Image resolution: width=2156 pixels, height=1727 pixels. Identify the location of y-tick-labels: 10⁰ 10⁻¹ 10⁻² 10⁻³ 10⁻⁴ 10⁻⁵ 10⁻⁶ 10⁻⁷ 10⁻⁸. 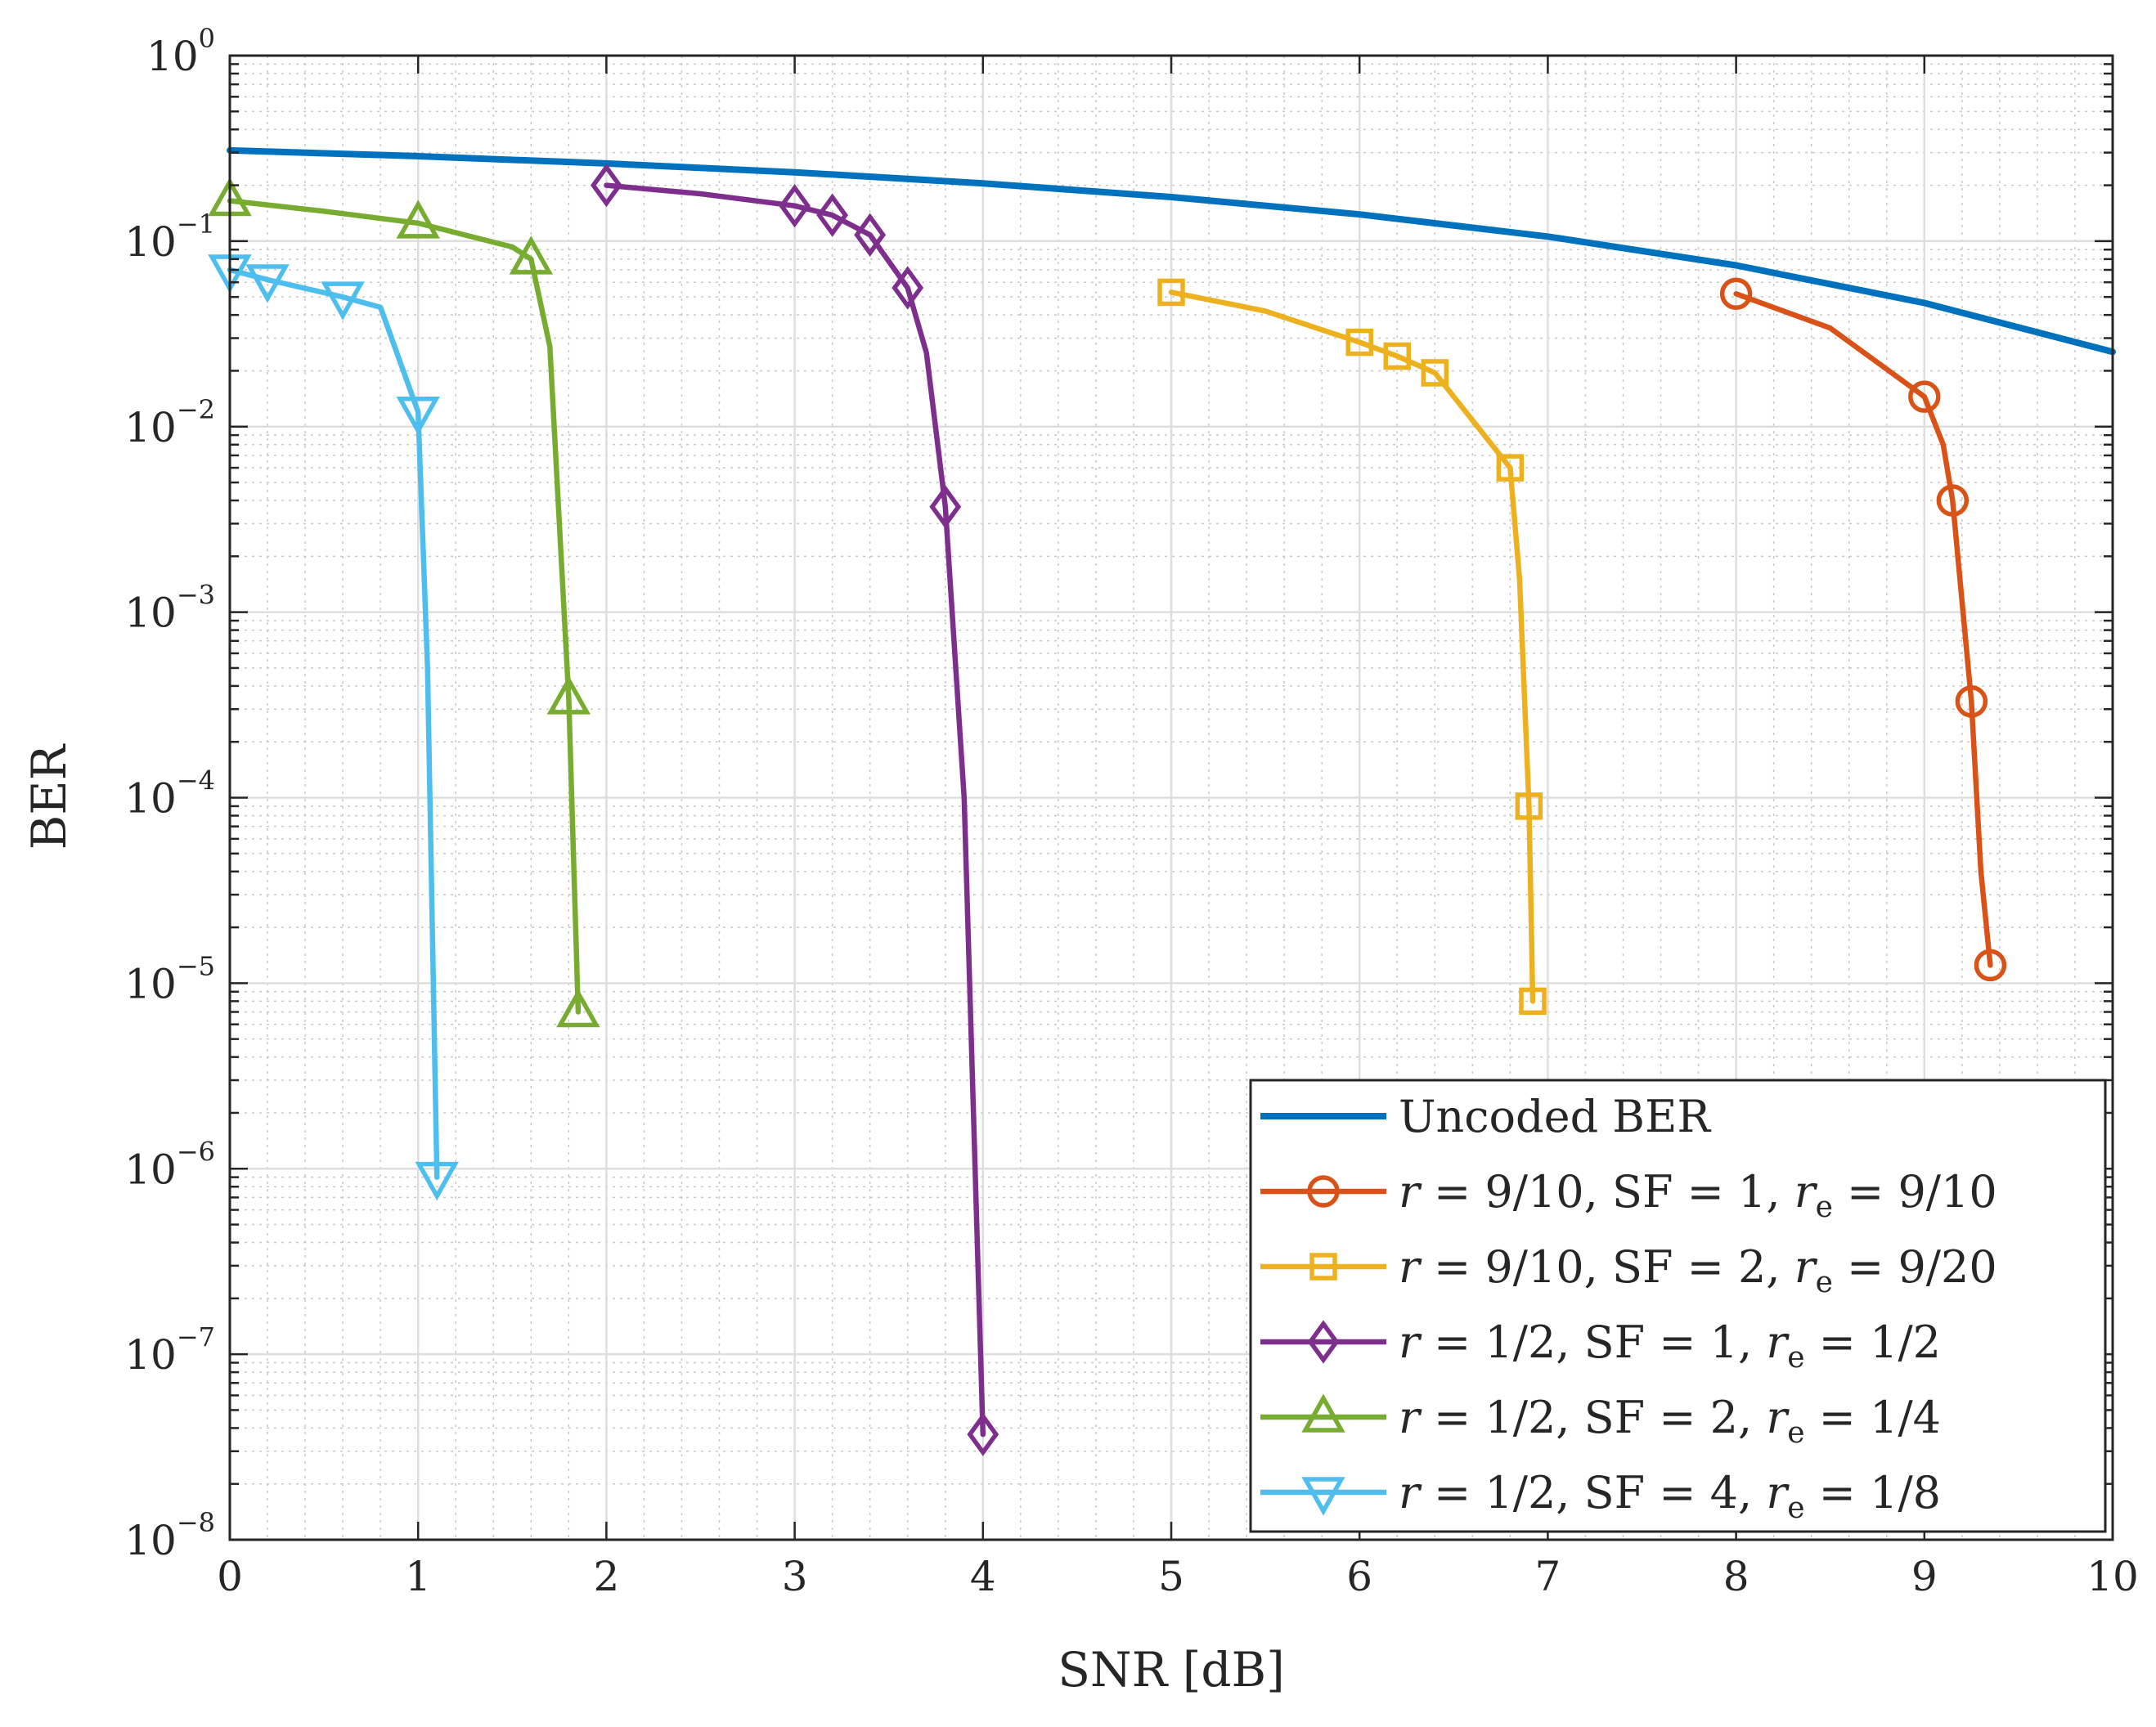
(169, 793).